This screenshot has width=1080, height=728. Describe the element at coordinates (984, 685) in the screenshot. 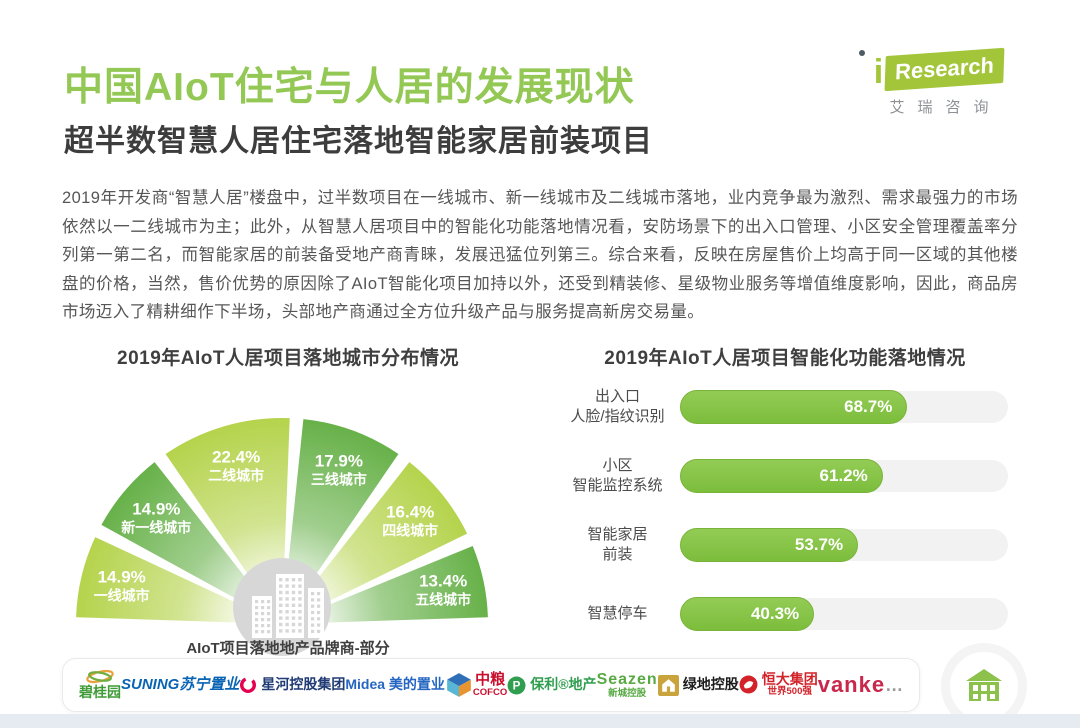

I see `house-icon` at that location.